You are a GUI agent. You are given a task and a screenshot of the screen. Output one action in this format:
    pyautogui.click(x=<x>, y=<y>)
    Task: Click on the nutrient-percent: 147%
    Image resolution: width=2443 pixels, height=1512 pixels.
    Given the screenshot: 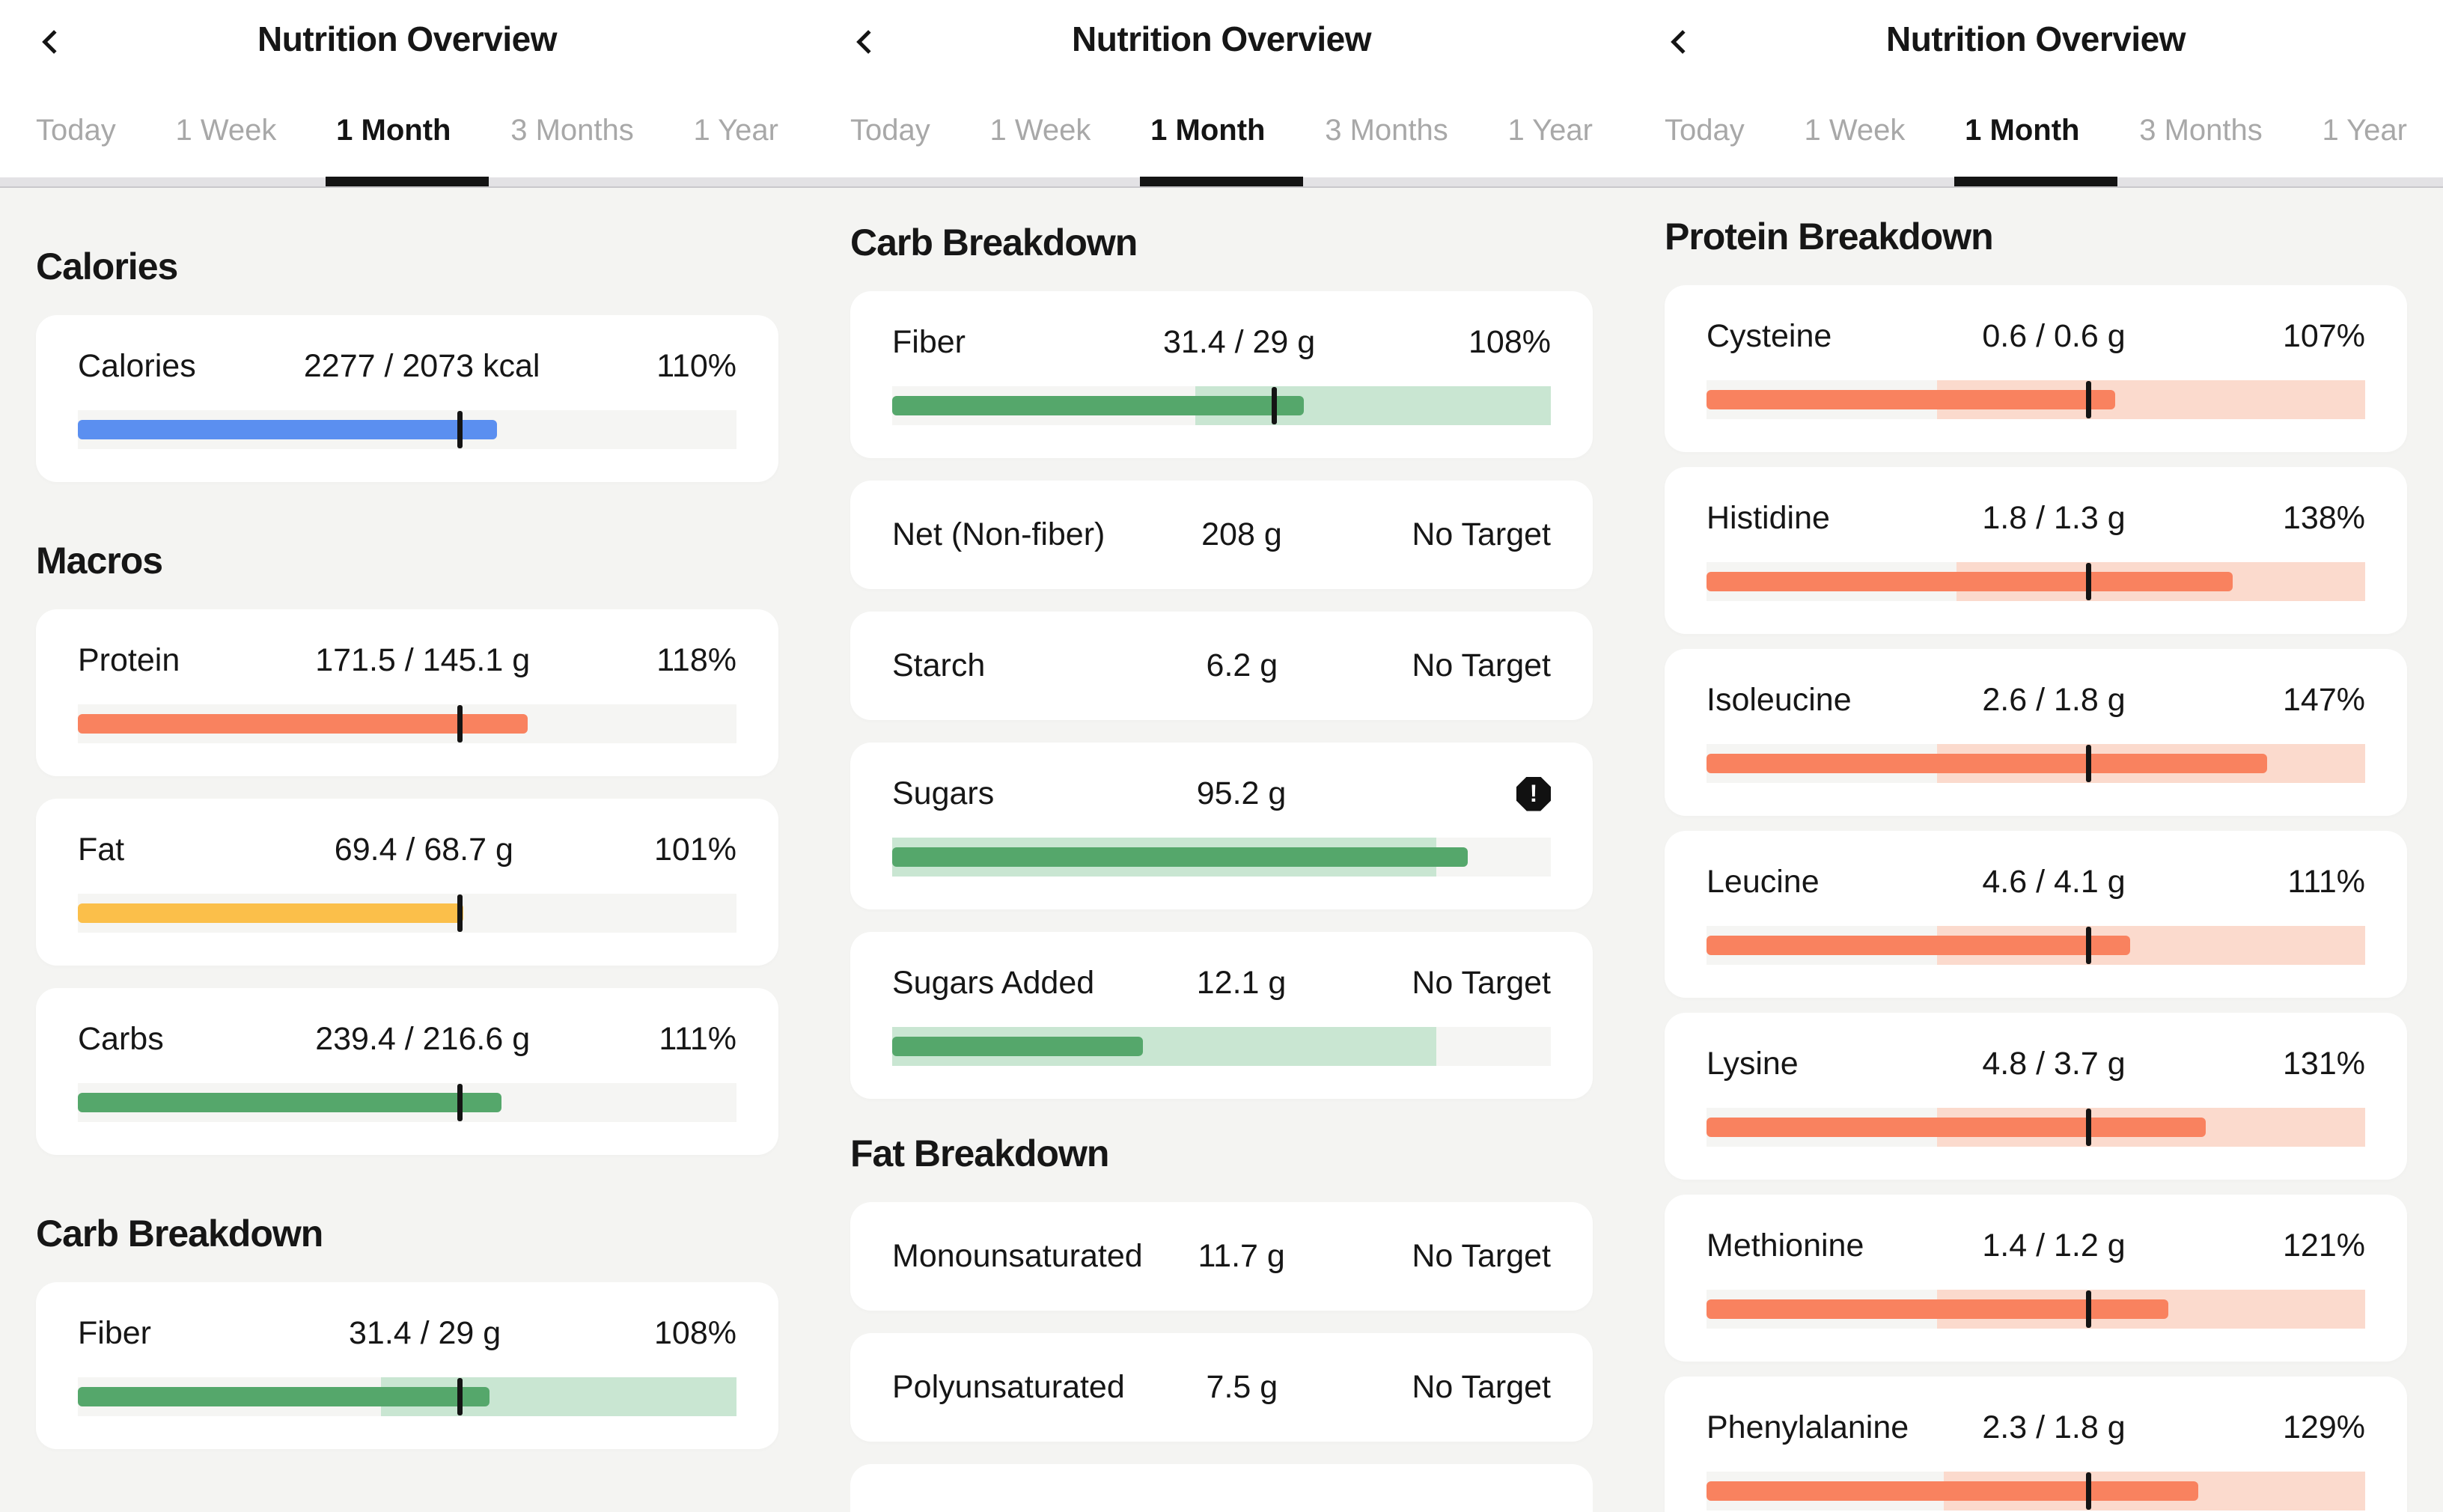 What is the action you would take?
    pyautogui.click(x=2324, y=700)
    